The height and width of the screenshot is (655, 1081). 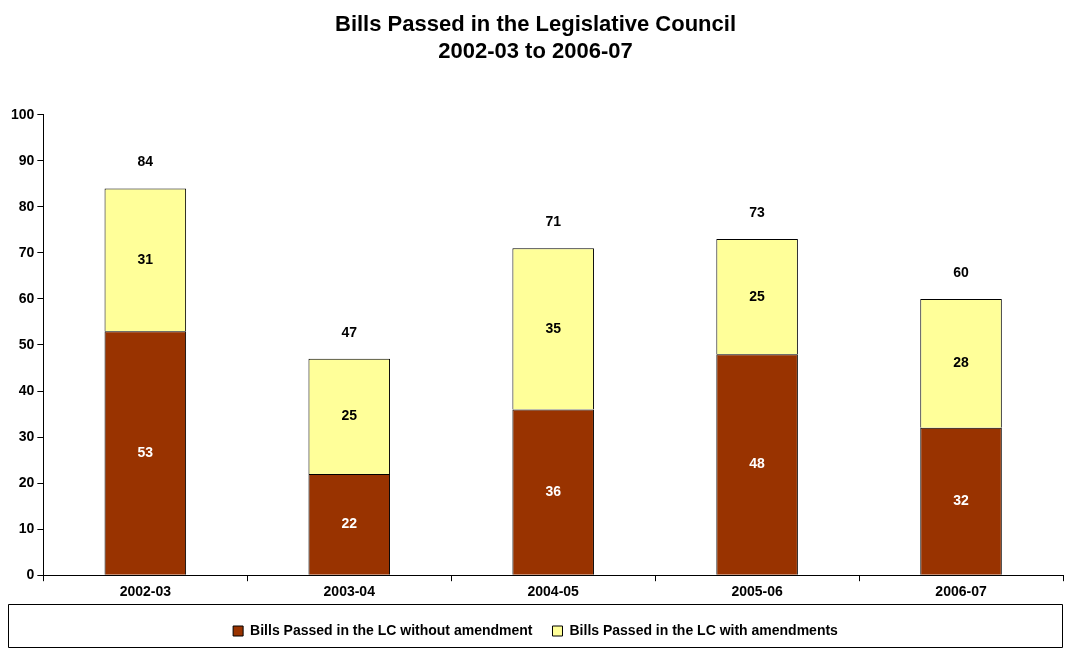 What do you see at coordinates (145, 161) in the screenshot?
I see `total-label: 84` at bounding box center [145, 161].